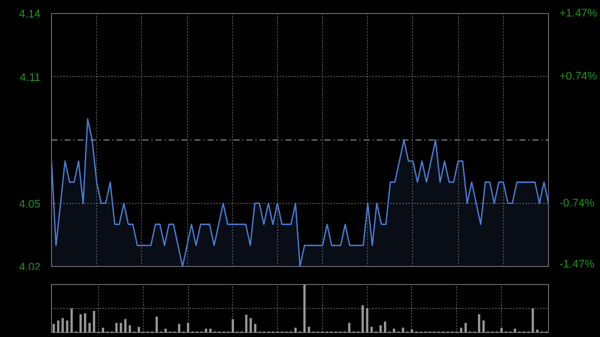 This screenshot has width=600, height=337. Describe the element at coordinates (30, 78) in the screenshot. I see `y-tick-label: 4.11` at that location.